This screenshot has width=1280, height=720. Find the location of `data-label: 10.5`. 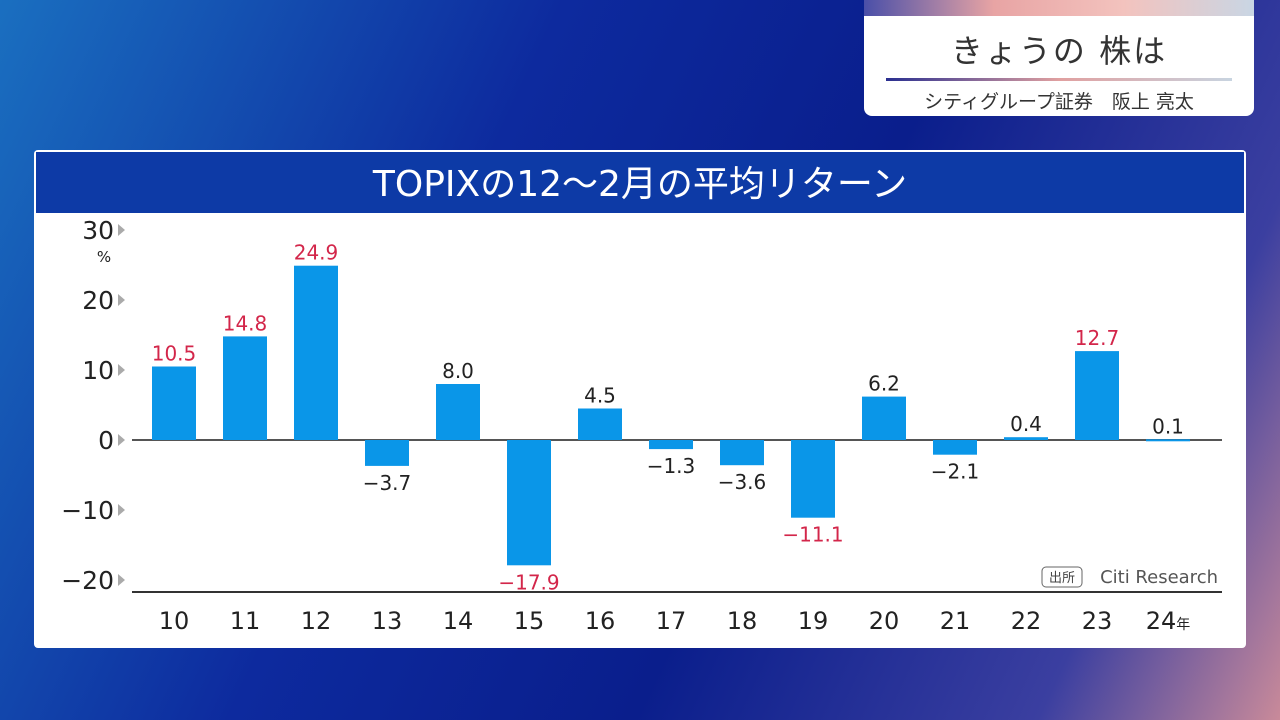

data-label: 10.5 is located at coordinates (174, 354).